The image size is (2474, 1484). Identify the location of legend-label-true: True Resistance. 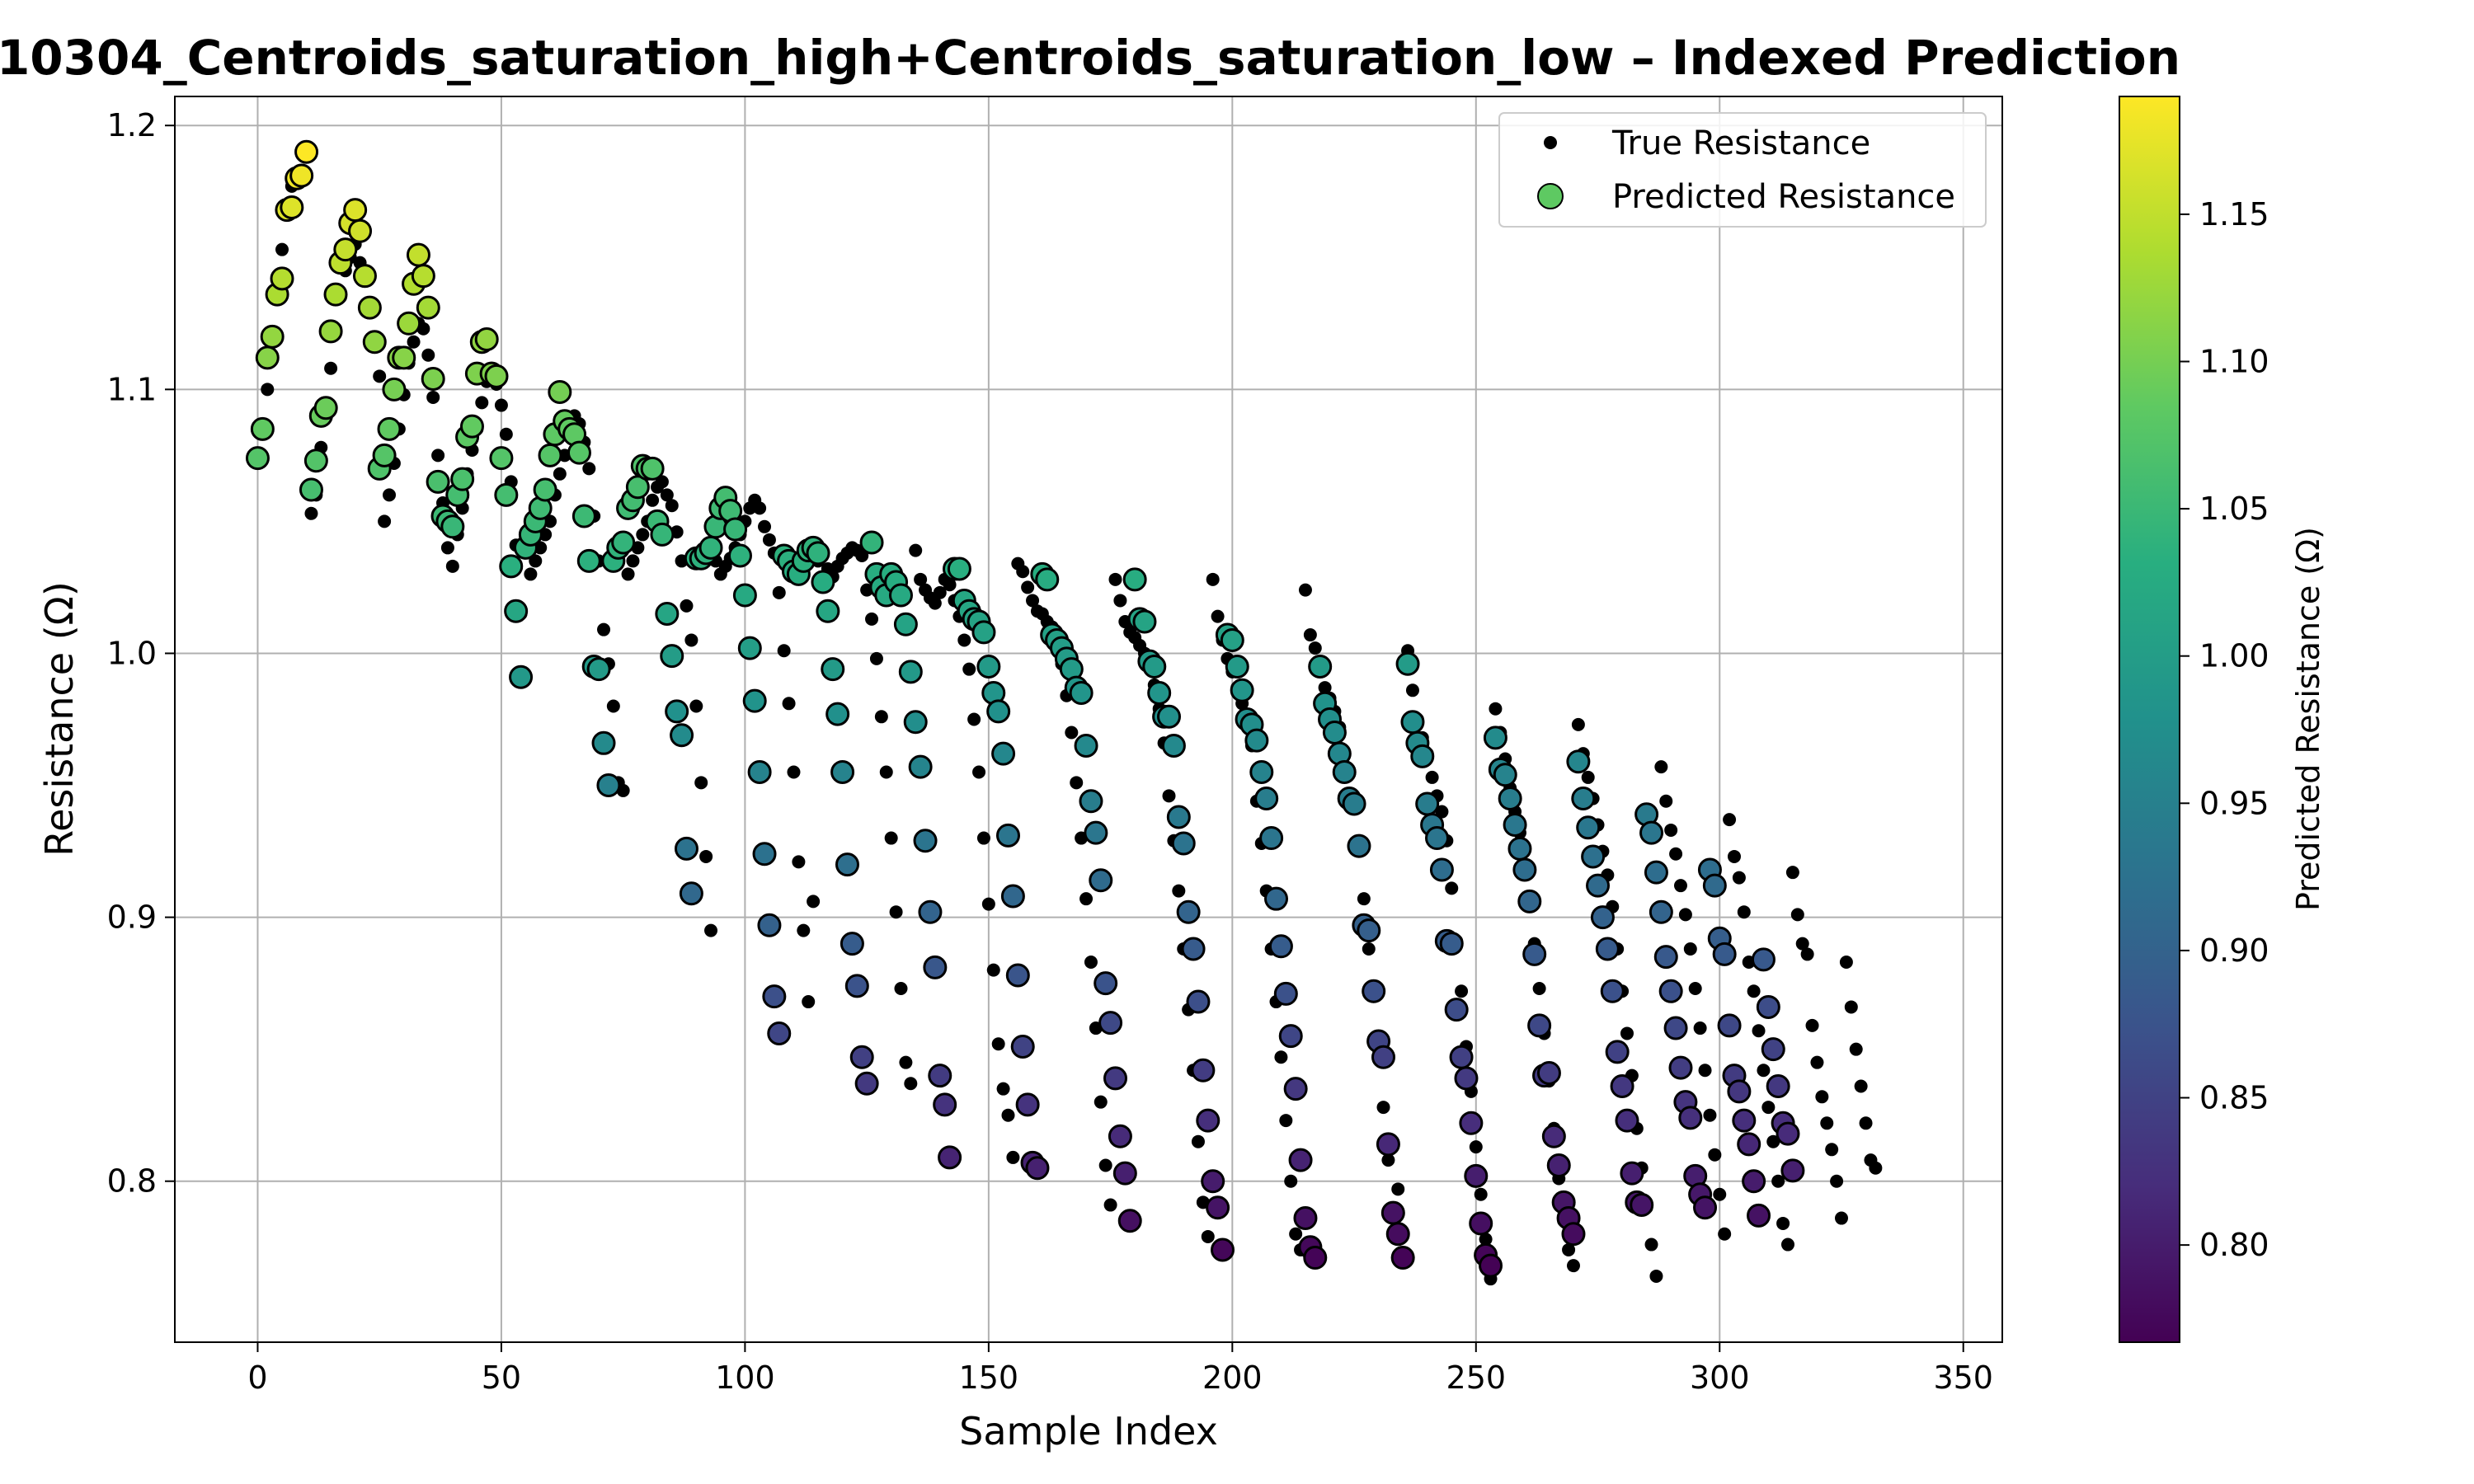
(1740, 143).